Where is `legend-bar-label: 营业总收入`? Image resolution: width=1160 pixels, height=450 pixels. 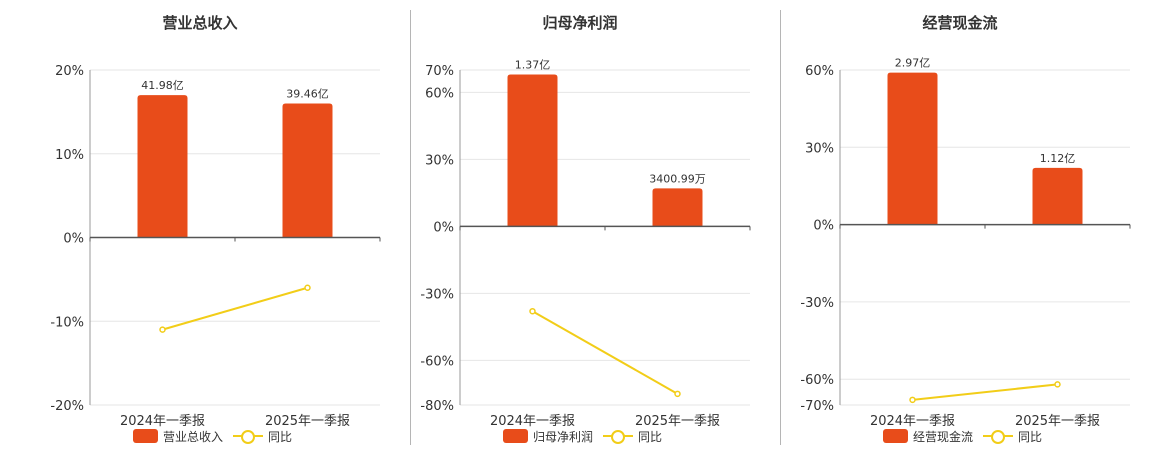
legend-bar-label: 营业总收入 is located at coordinates (193, 436).